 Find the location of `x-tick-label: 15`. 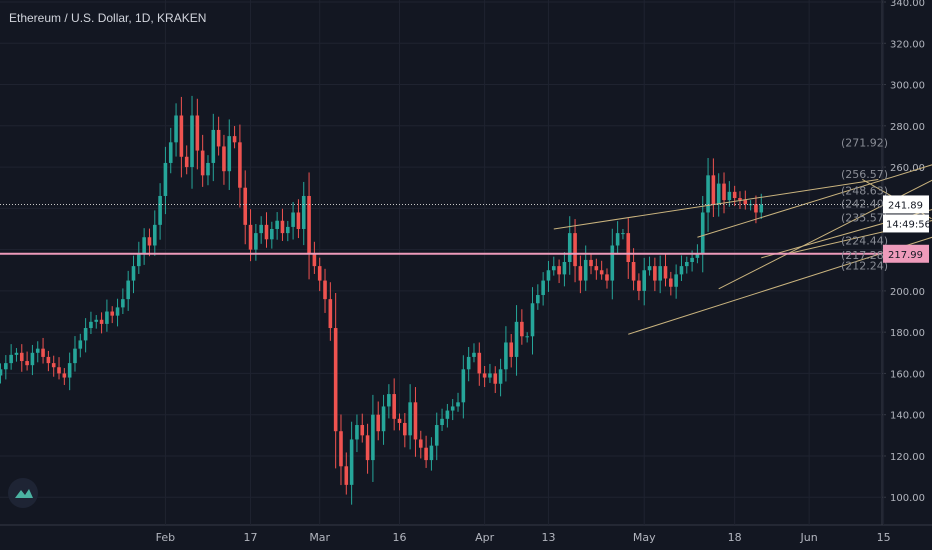

x-tick-label: 15 is located at coordinates (884, 537).